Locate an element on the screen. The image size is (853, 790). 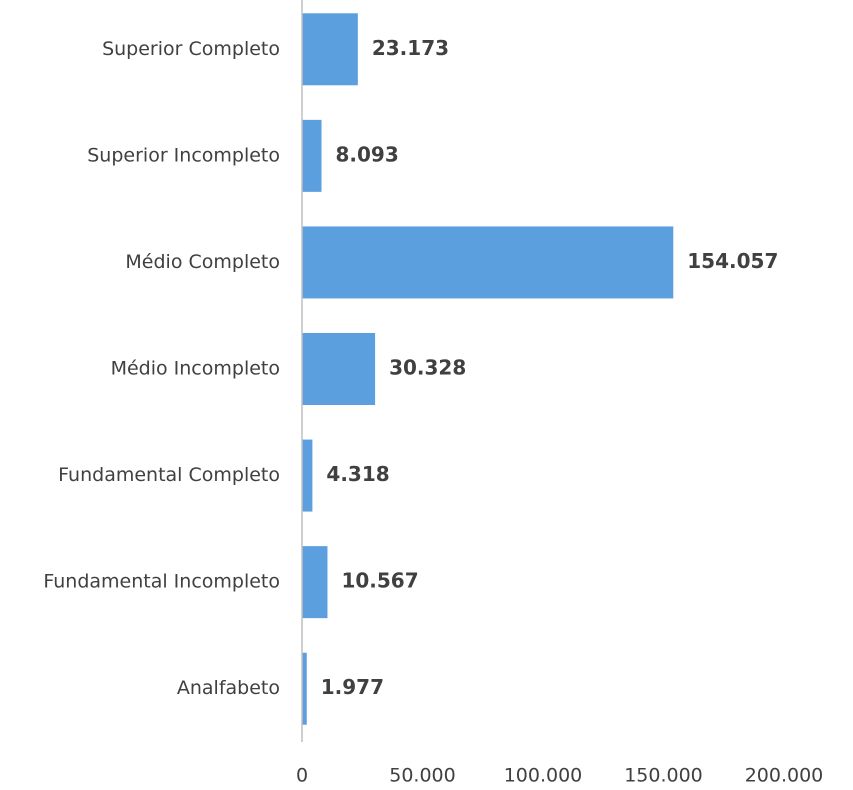
y-tick-label: Superior Completo is located at coordinates (191, 49).